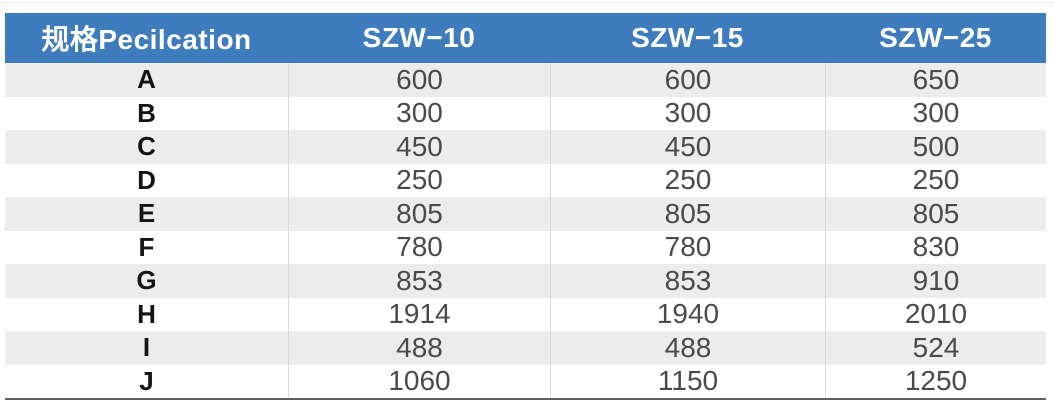 This screenshot has height=410, width=1054. Describe the element at coordinates (419, 314) in the screenshot. I see `value-cell: 1914` at that location.